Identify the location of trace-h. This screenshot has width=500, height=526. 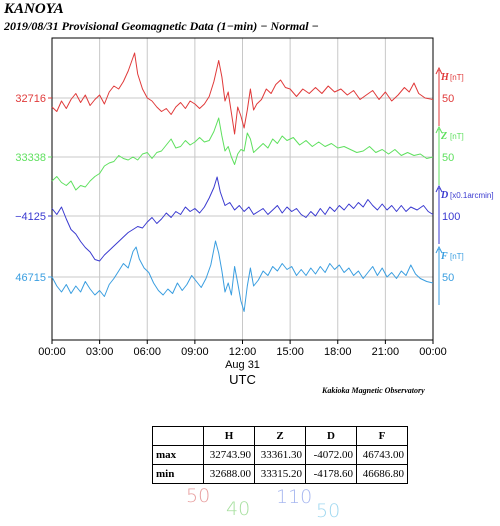
(242, 93).